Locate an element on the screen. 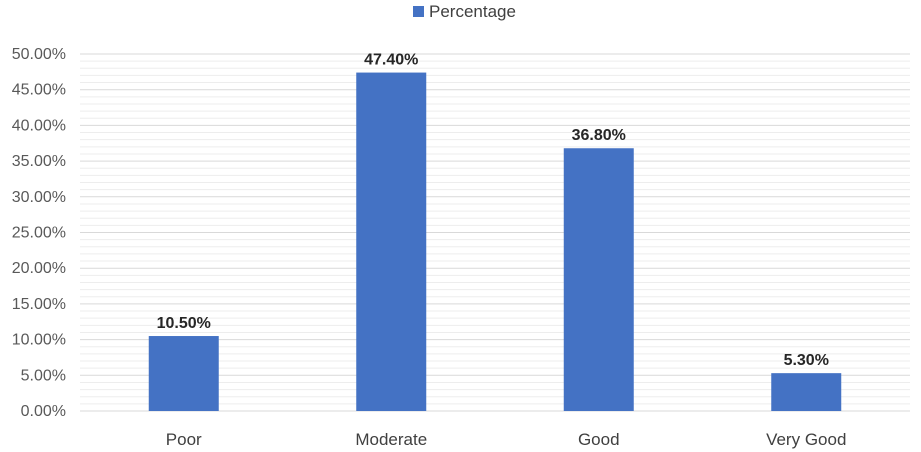 The height and width of the screenshot is (452, 921). y-tick-label: 45.00% is located at coordinates (39, 90).